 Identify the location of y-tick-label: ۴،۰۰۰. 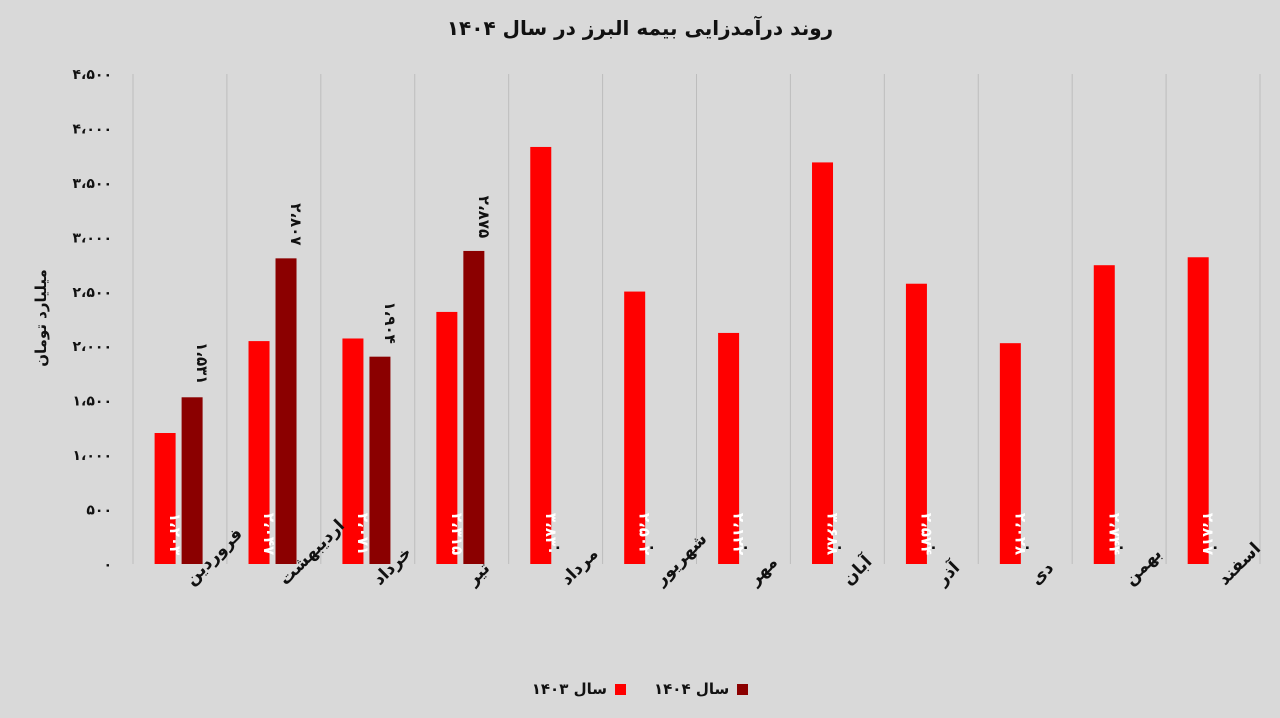
(93, 129).